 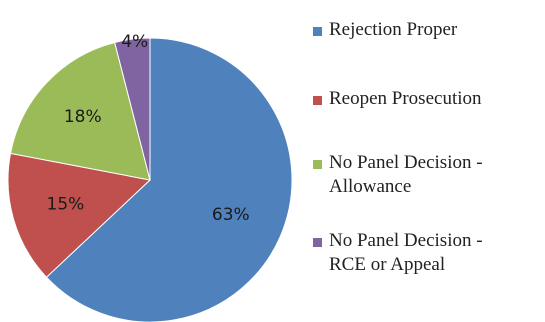 I want to click on pie-slice-reopen-prosecution, so click(x=79, y=215).